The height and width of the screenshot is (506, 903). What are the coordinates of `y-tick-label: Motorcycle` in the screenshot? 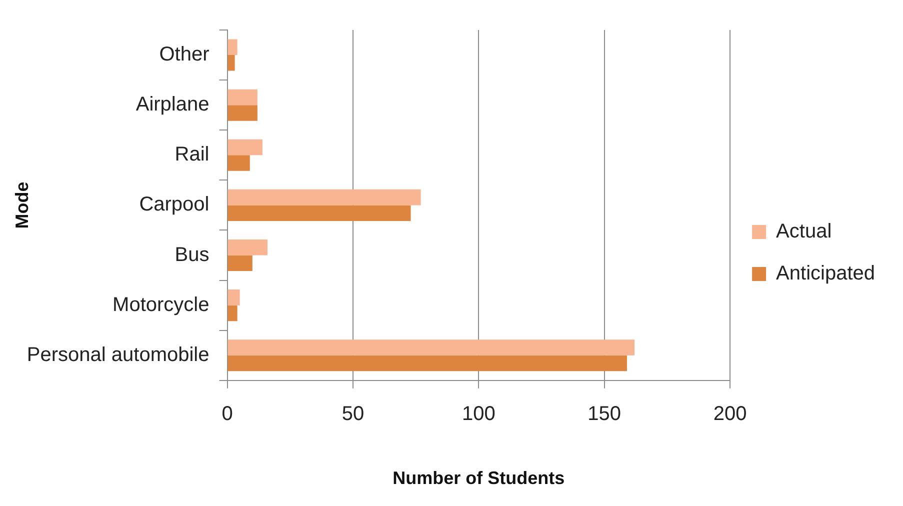 It's located at (161, 305).